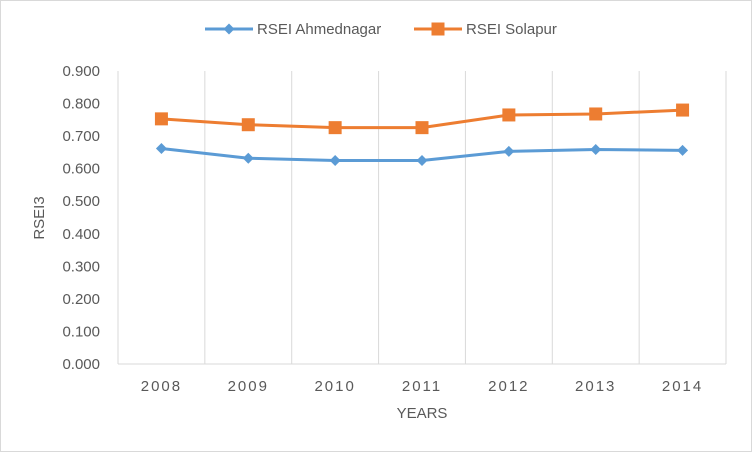 The height and width of the screenshot is (452, 752). Describe the element at coordinates (161, 386) in the screenshot. I see `x-tick-label: 2008` at that location.